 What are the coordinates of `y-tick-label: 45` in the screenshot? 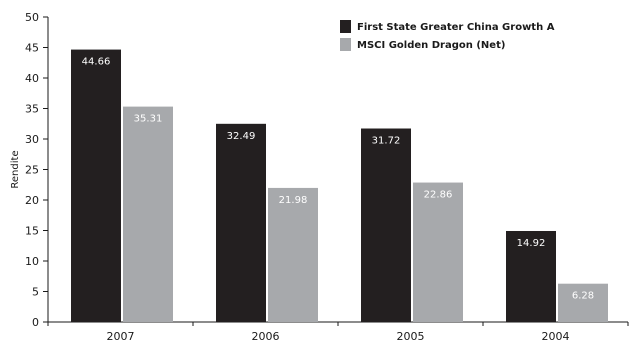 It's located at (32, 48).